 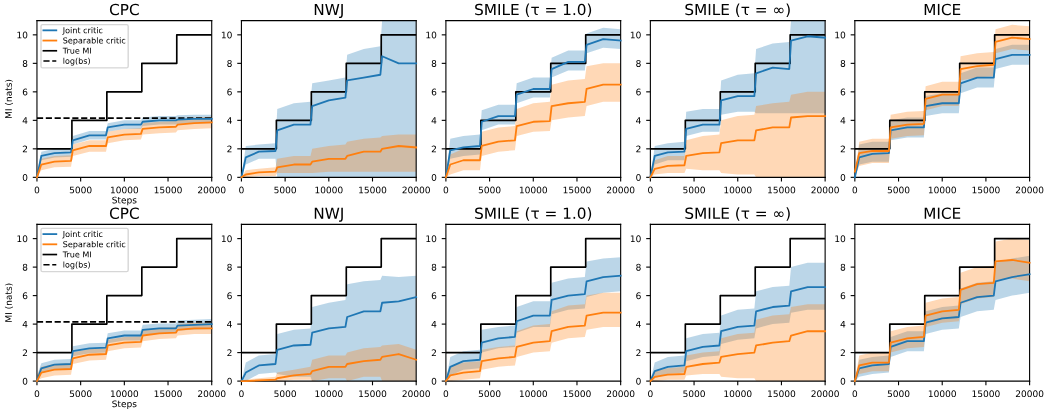 What do you see at coordinates (328, 11) in the screenshot?
I see `chart-title: NWJ` at bounding box center [328, 11].